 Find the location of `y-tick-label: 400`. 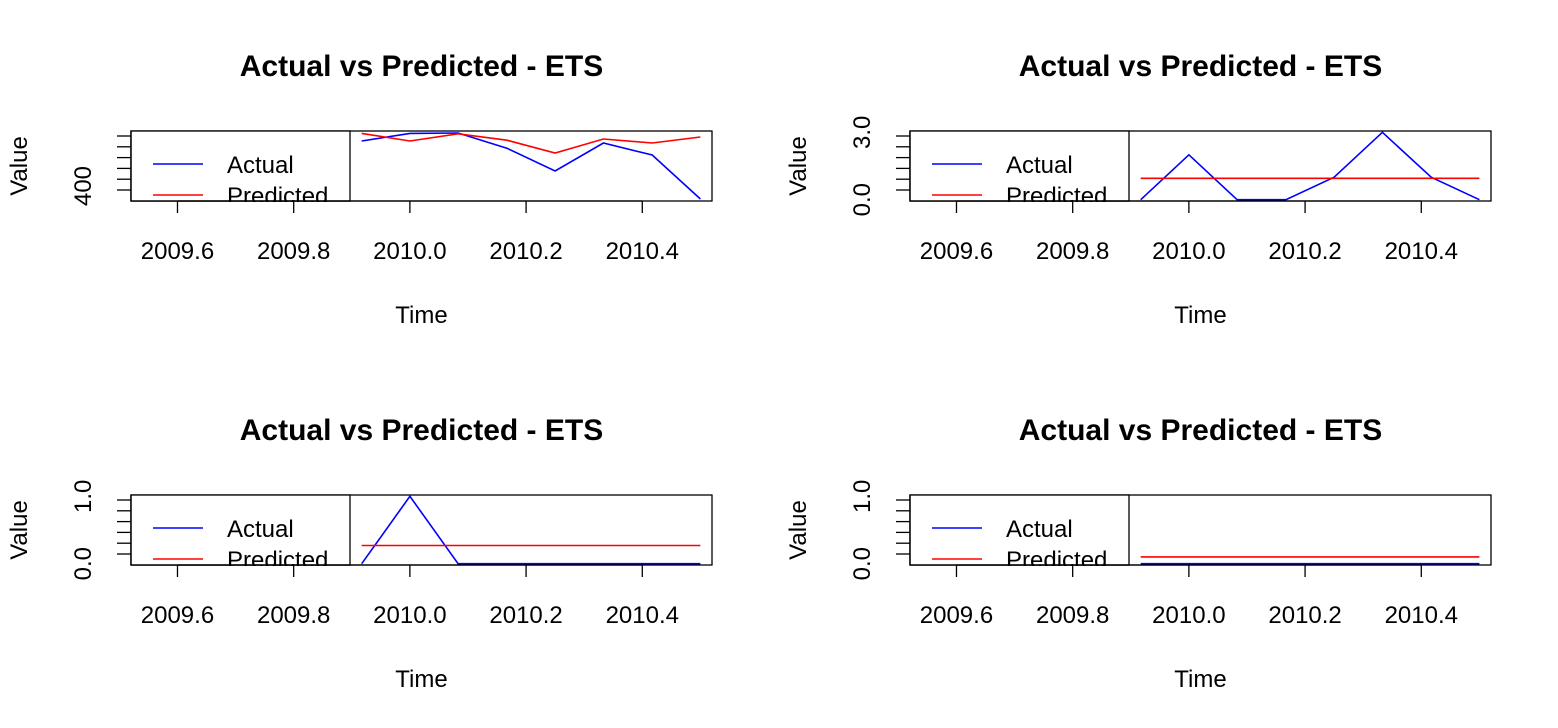

y-tick-label: 400 is located at coordinates (83, 186).